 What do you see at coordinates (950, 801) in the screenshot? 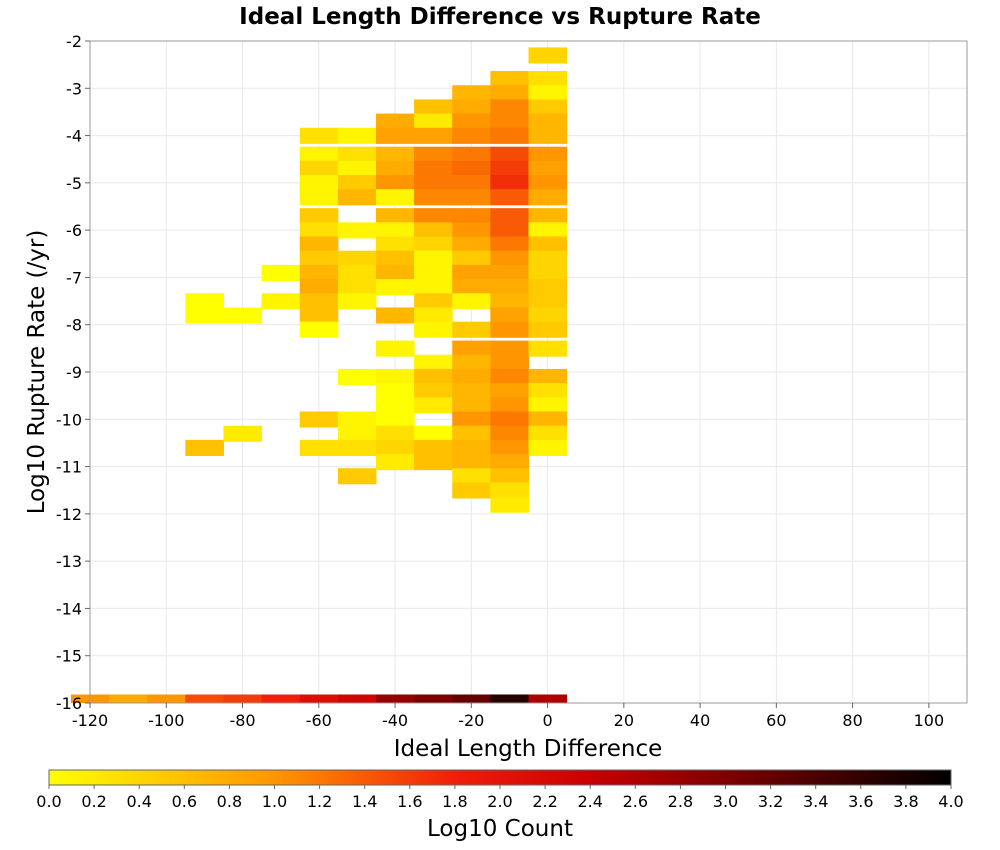
I see `colorbar-tick-label: 4.0` at bounding box center [950, 801].